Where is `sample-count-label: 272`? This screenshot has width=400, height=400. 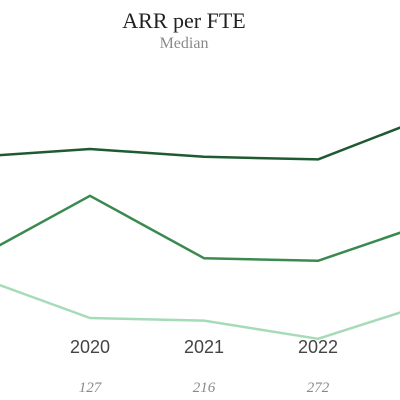 sample-count-label: 272 is located at coordinates (318, 388).